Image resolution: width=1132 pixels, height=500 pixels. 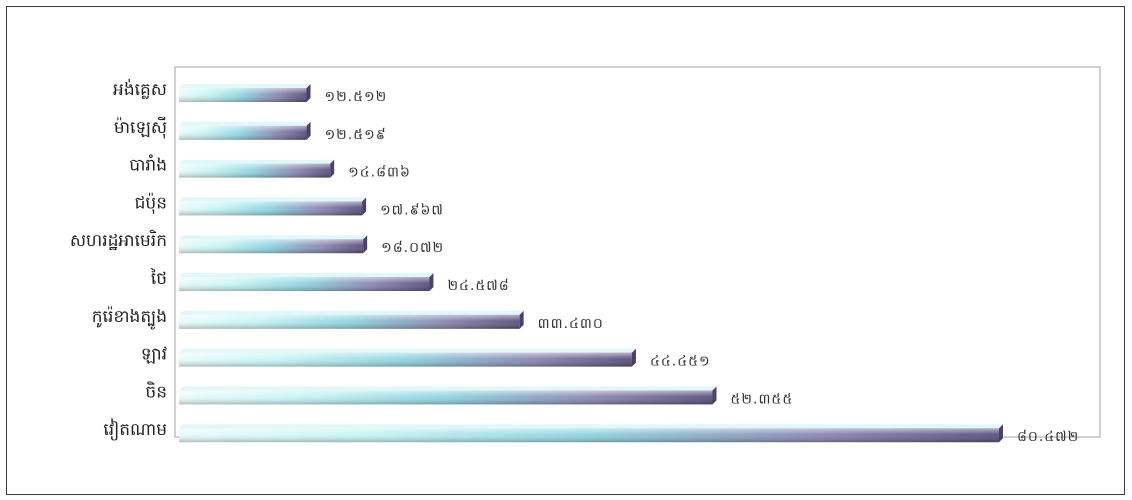 I want to click on value-label: ១២.៥១២, so click(x=355, y=97).